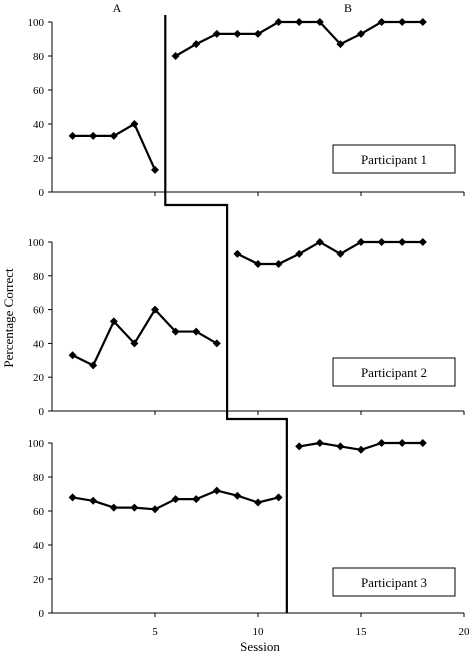  I want to click on participant-label-3: Participant 3, so click(394, 582).